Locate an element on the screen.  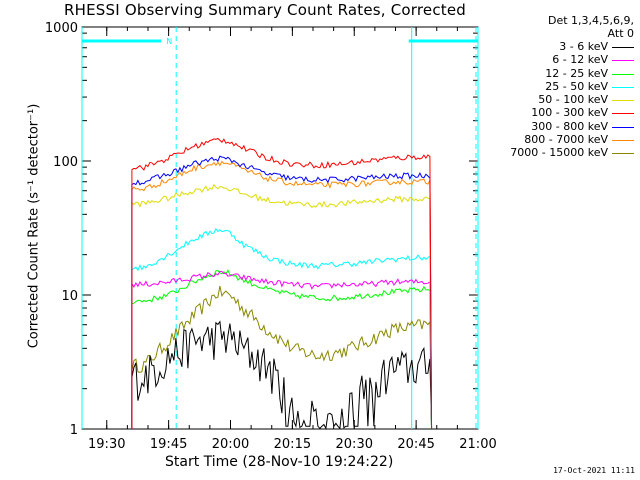
series-line-7000-15000keV is located at coordinates (282, 357).